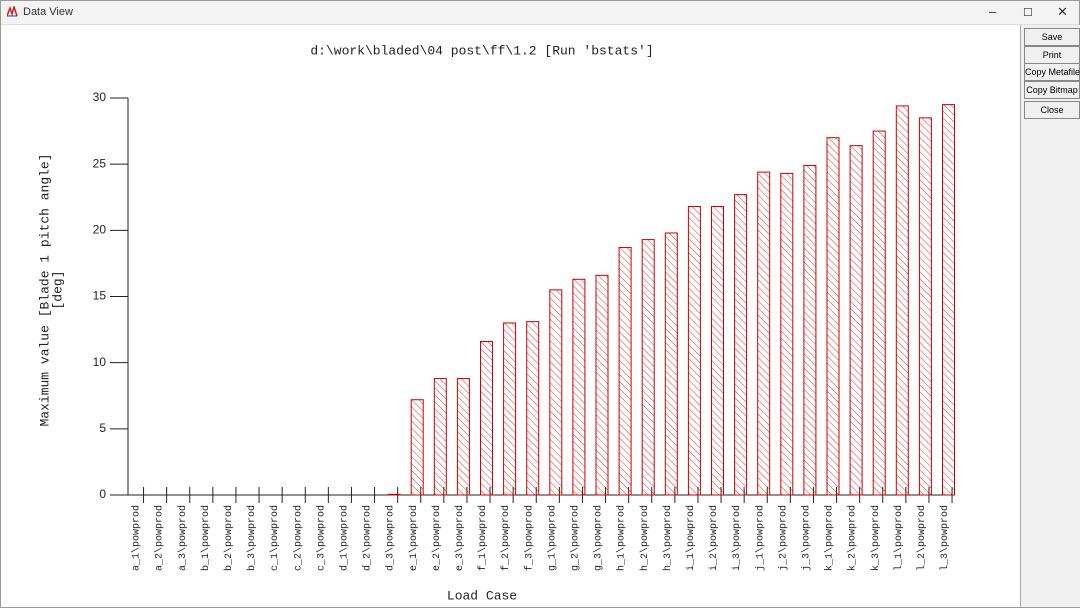  Describe the element at coordinates (783, 538) in the screenshot. I see `x-tick-label: j_2\powprod` at that location.